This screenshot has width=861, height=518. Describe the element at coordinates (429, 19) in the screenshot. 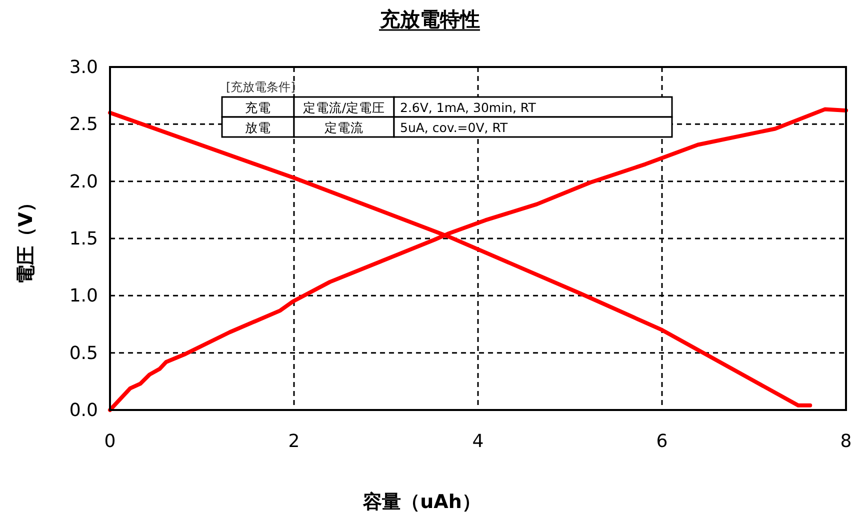

I see `chart-title: 充放電特性` at that location.